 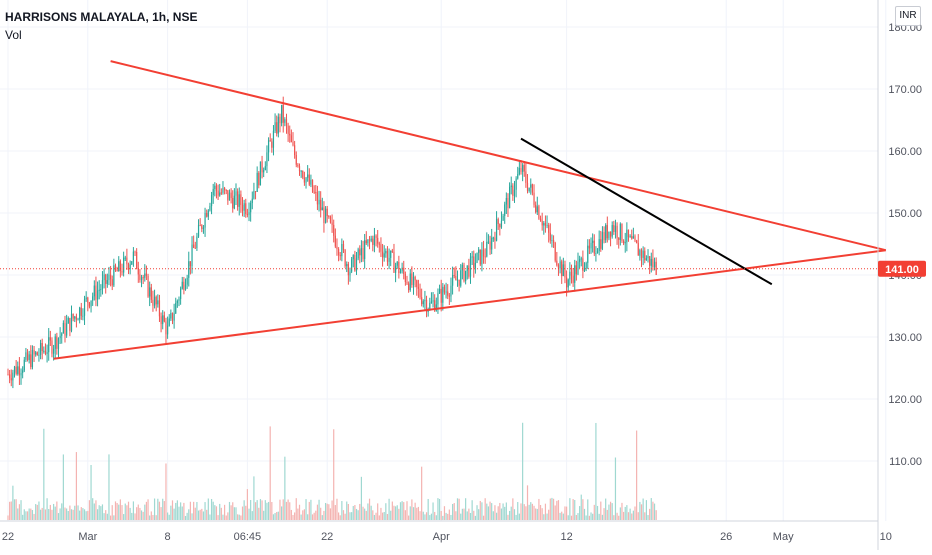 What do you see at coordinates (646, 211) in the screenshot?
I see `trendline-short-term` at bounding box center [646, 211].